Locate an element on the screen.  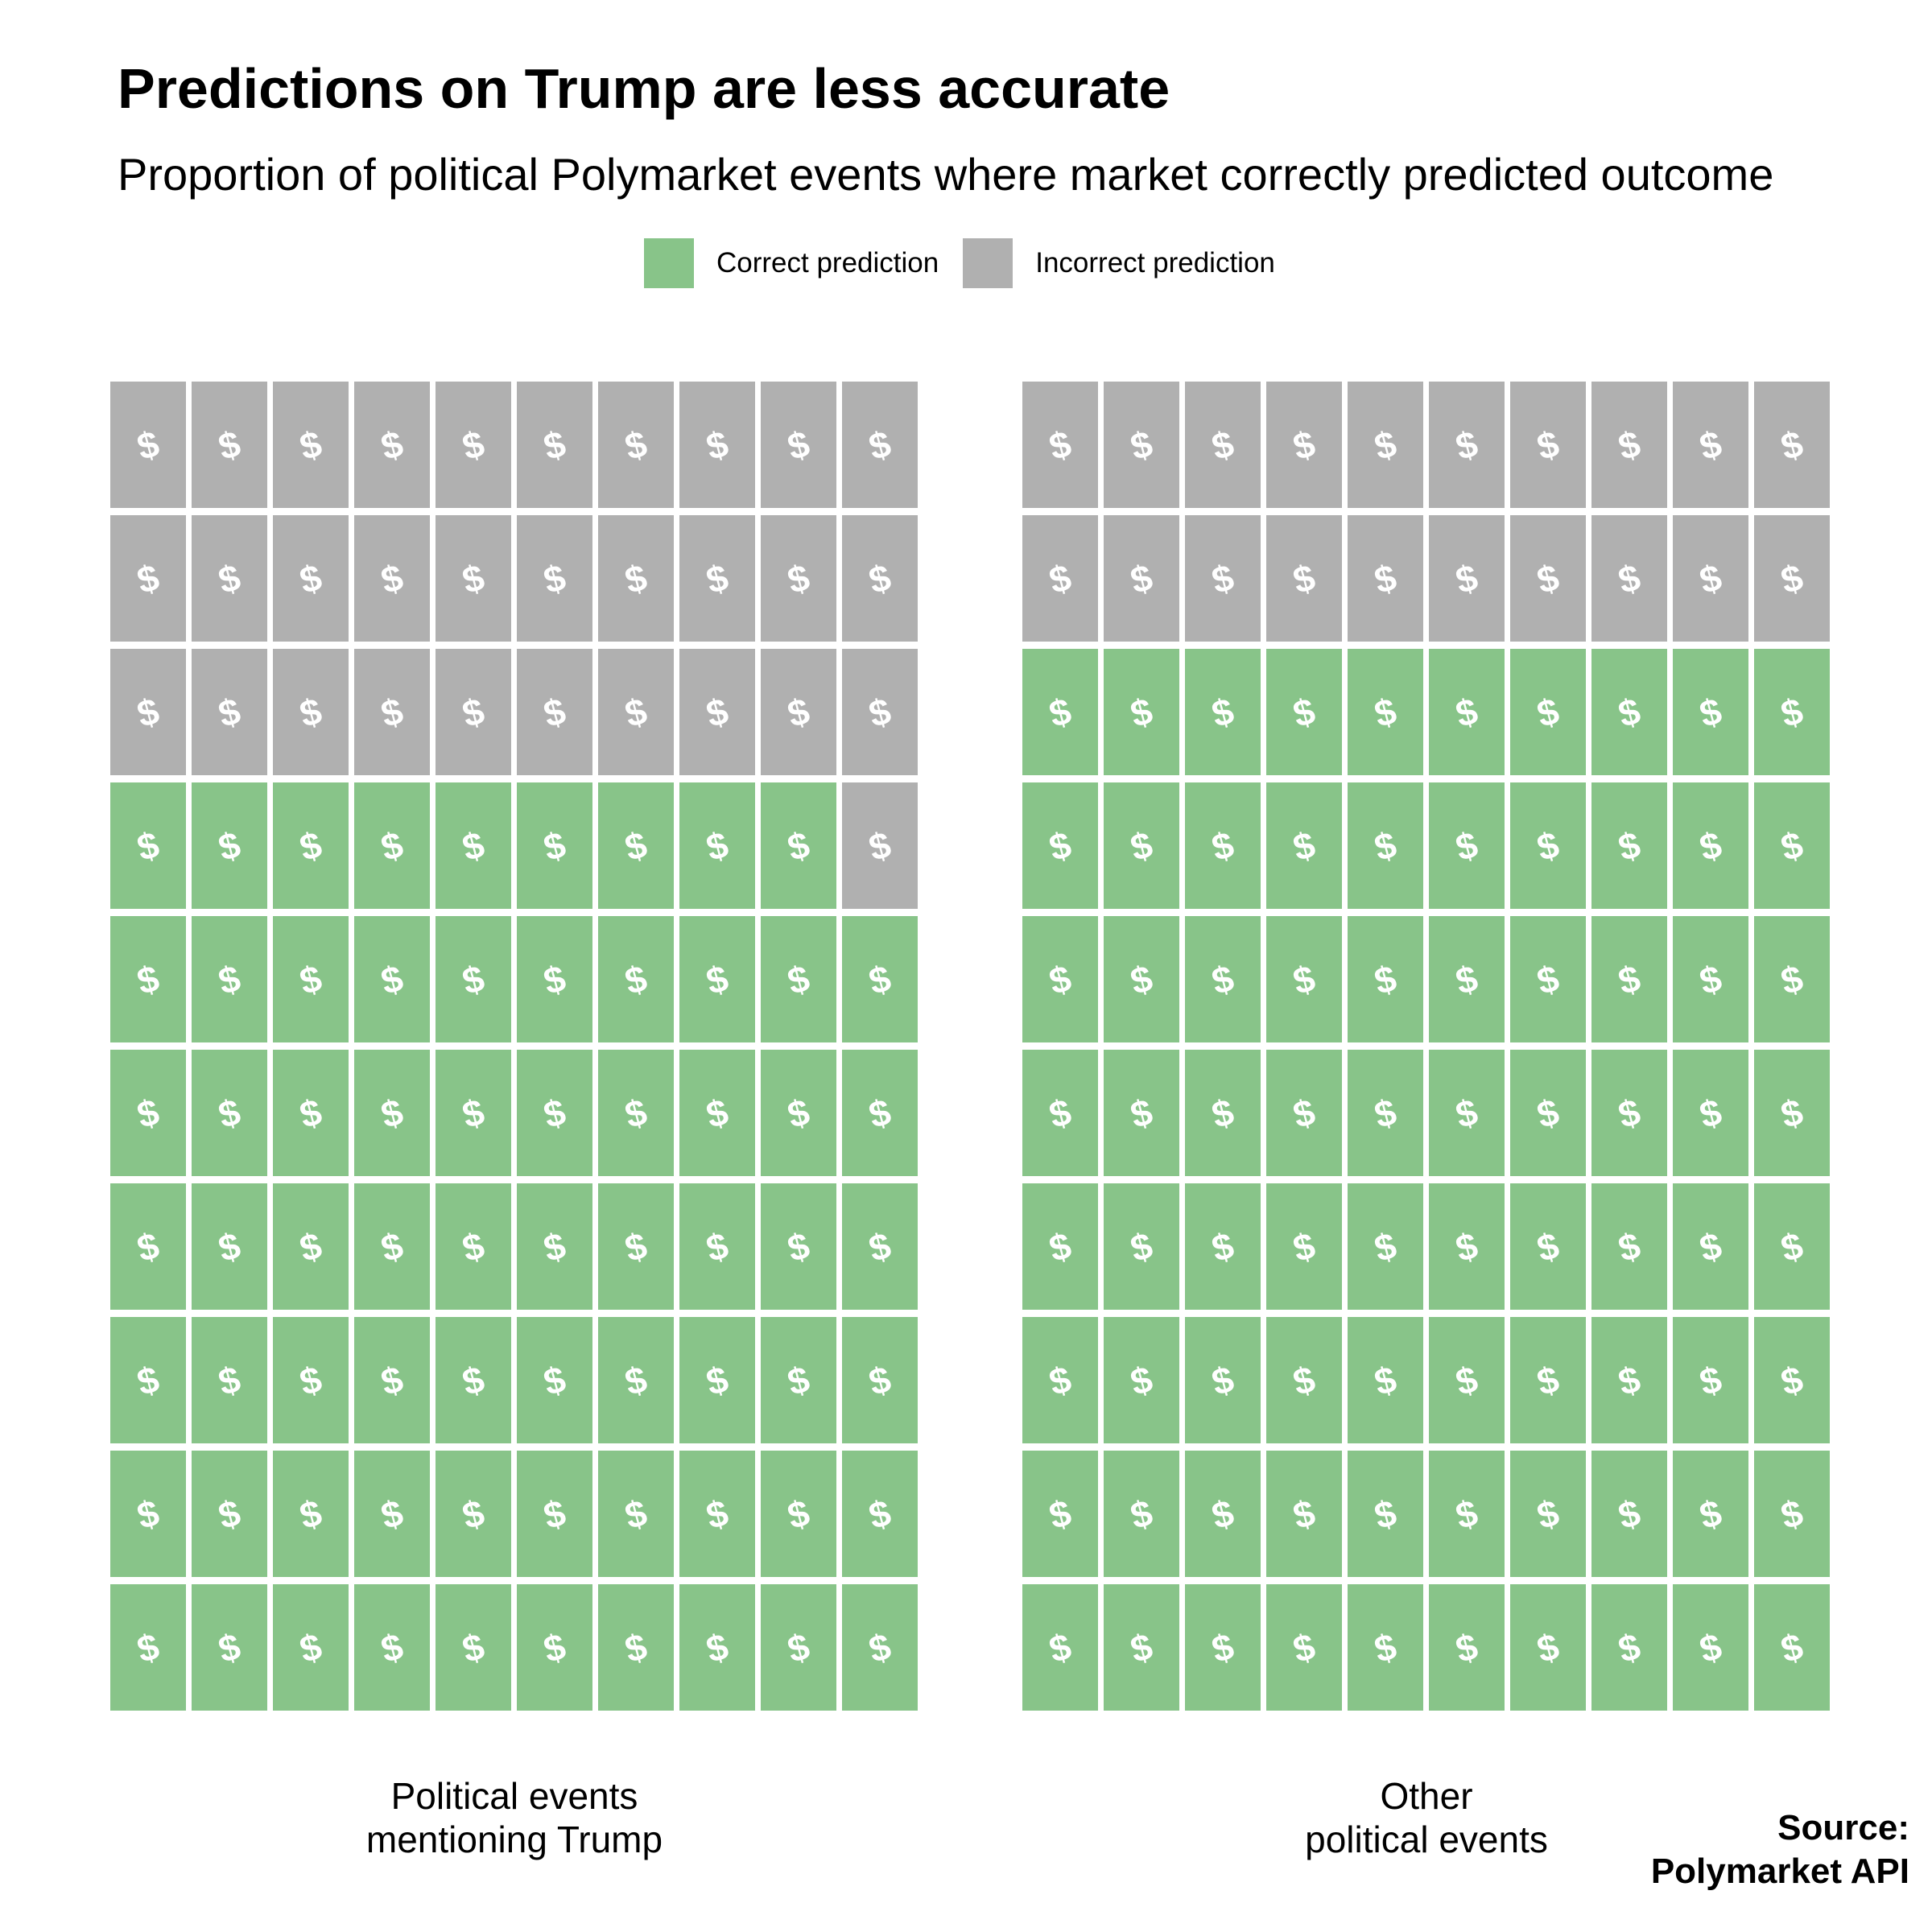
source-caption: Source: Polymarket API is located at coordinates (1780, 1850).